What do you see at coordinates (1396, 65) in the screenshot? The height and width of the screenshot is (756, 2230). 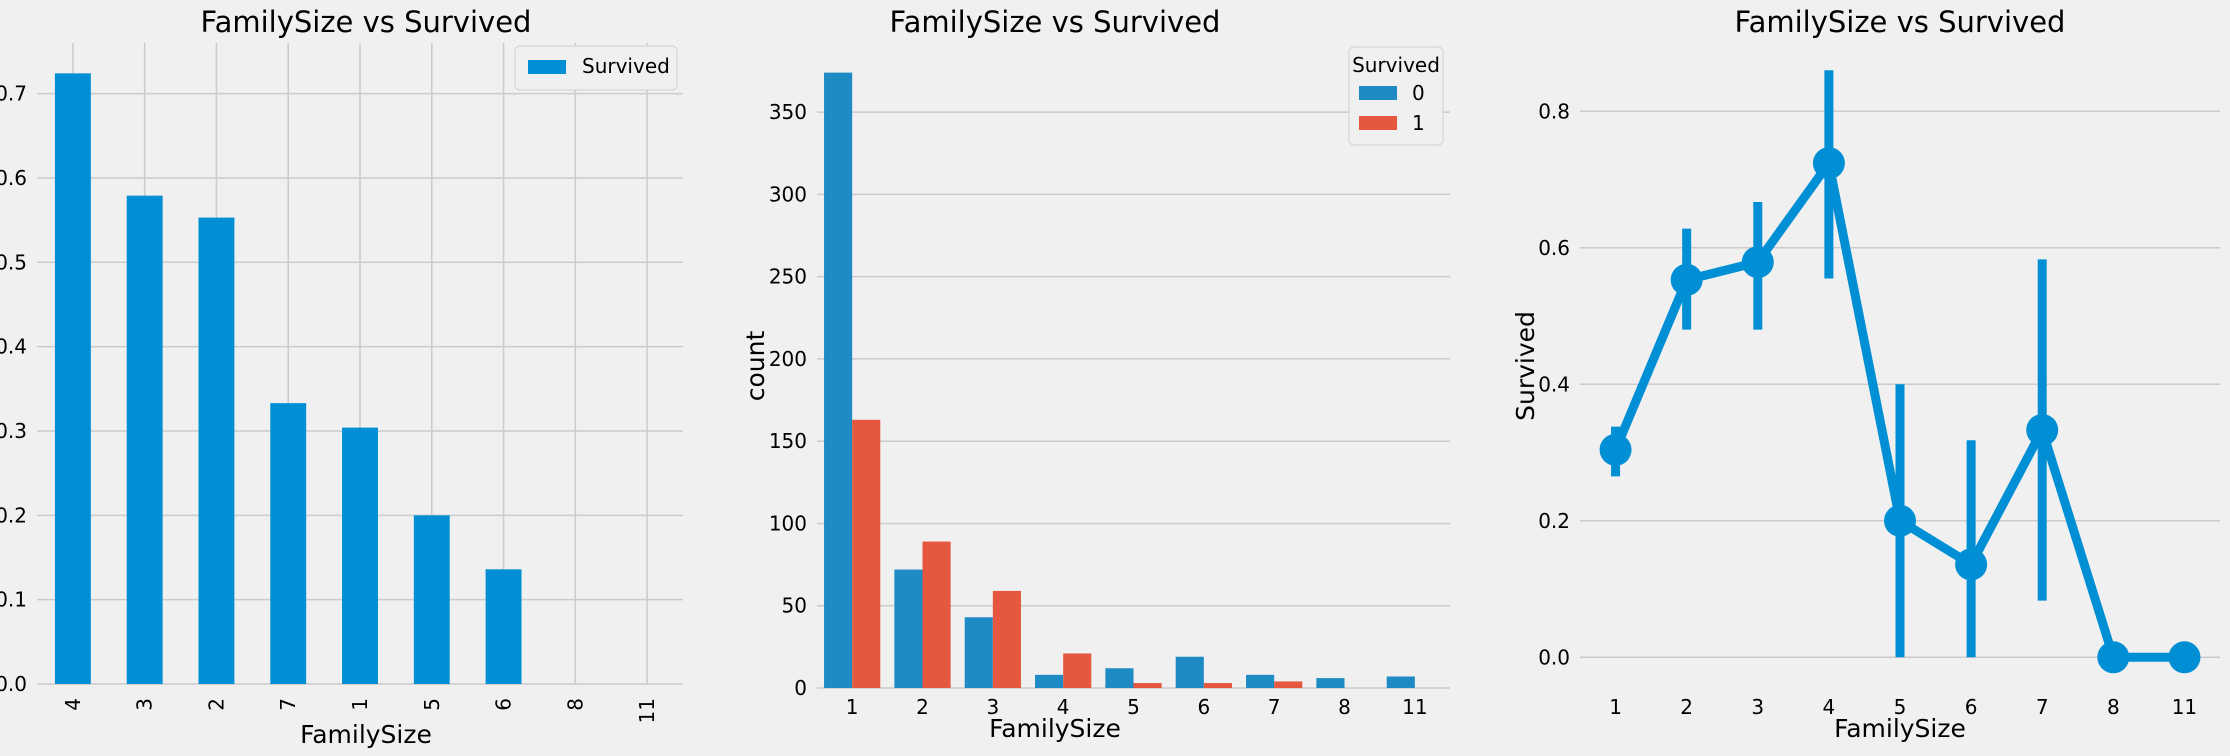 I see `chart-2-legend-title: Survived` at bounding box center [1396, 65].